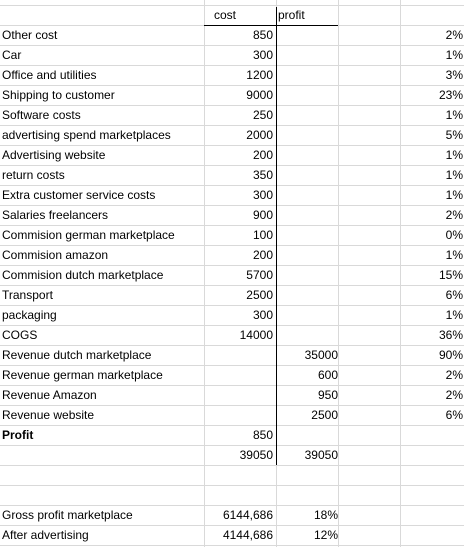 This screenshot has height=547, width=464. What do you see at coordinates (262, 235) in the screenshot?
I see `cost-cell: 100` at bounding box center [262, 235].